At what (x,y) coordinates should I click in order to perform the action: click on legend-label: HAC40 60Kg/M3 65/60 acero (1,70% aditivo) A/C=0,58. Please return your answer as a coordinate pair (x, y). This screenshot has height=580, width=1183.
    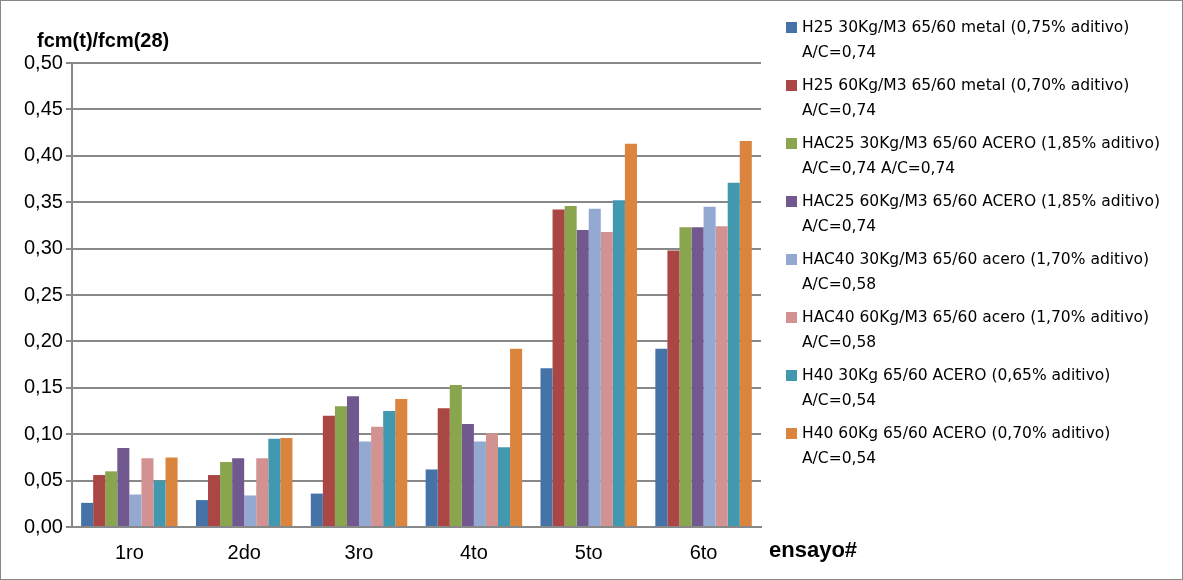
    Looking at the image, I should click on (976, 330).